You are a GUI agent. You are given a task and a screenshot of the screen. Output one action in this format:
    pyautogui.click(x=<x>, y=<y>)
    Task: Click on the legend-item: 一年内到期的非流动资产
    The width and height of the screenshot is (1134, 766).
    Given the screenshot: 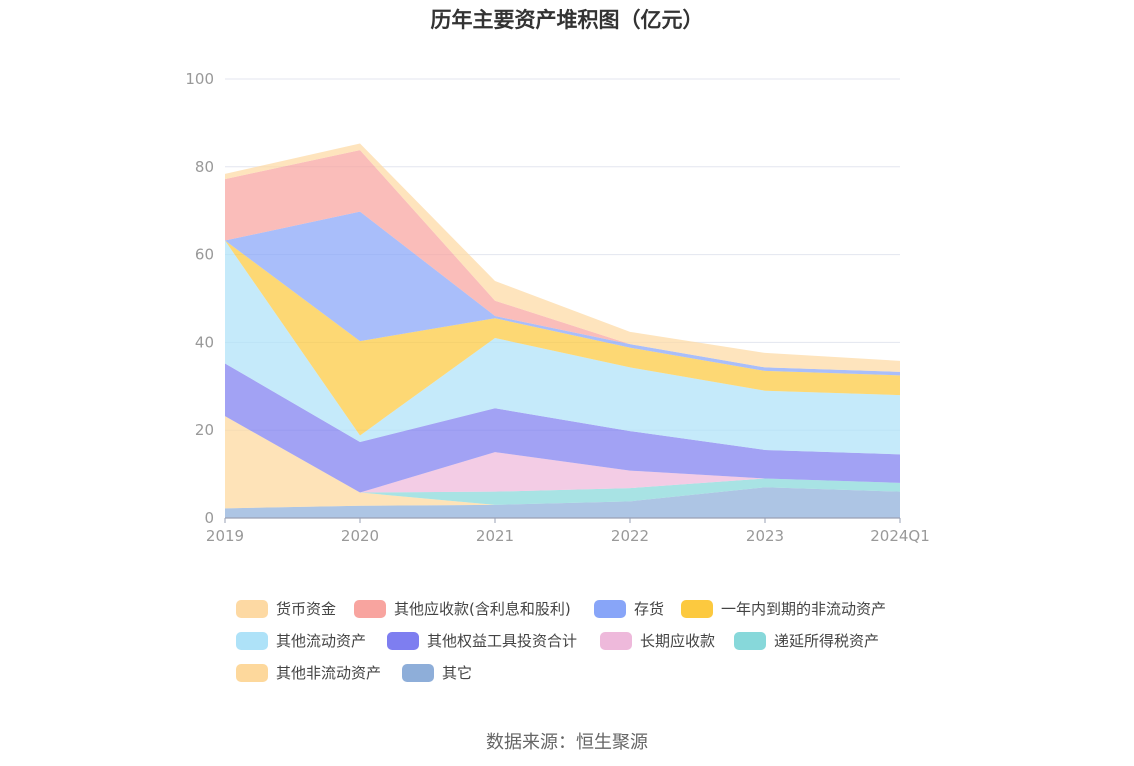 What is the action you would take?
    pyautogui.click(x=783, y=608)
    